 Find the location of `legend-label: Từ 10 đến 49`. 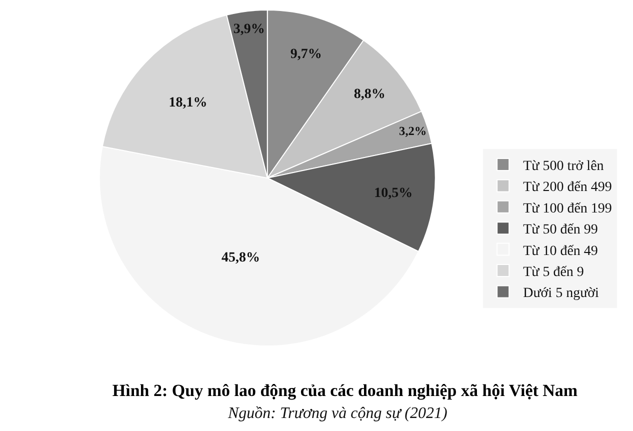

legend-label: Từ 10 đến 49 is located at coordinates (560, 251).